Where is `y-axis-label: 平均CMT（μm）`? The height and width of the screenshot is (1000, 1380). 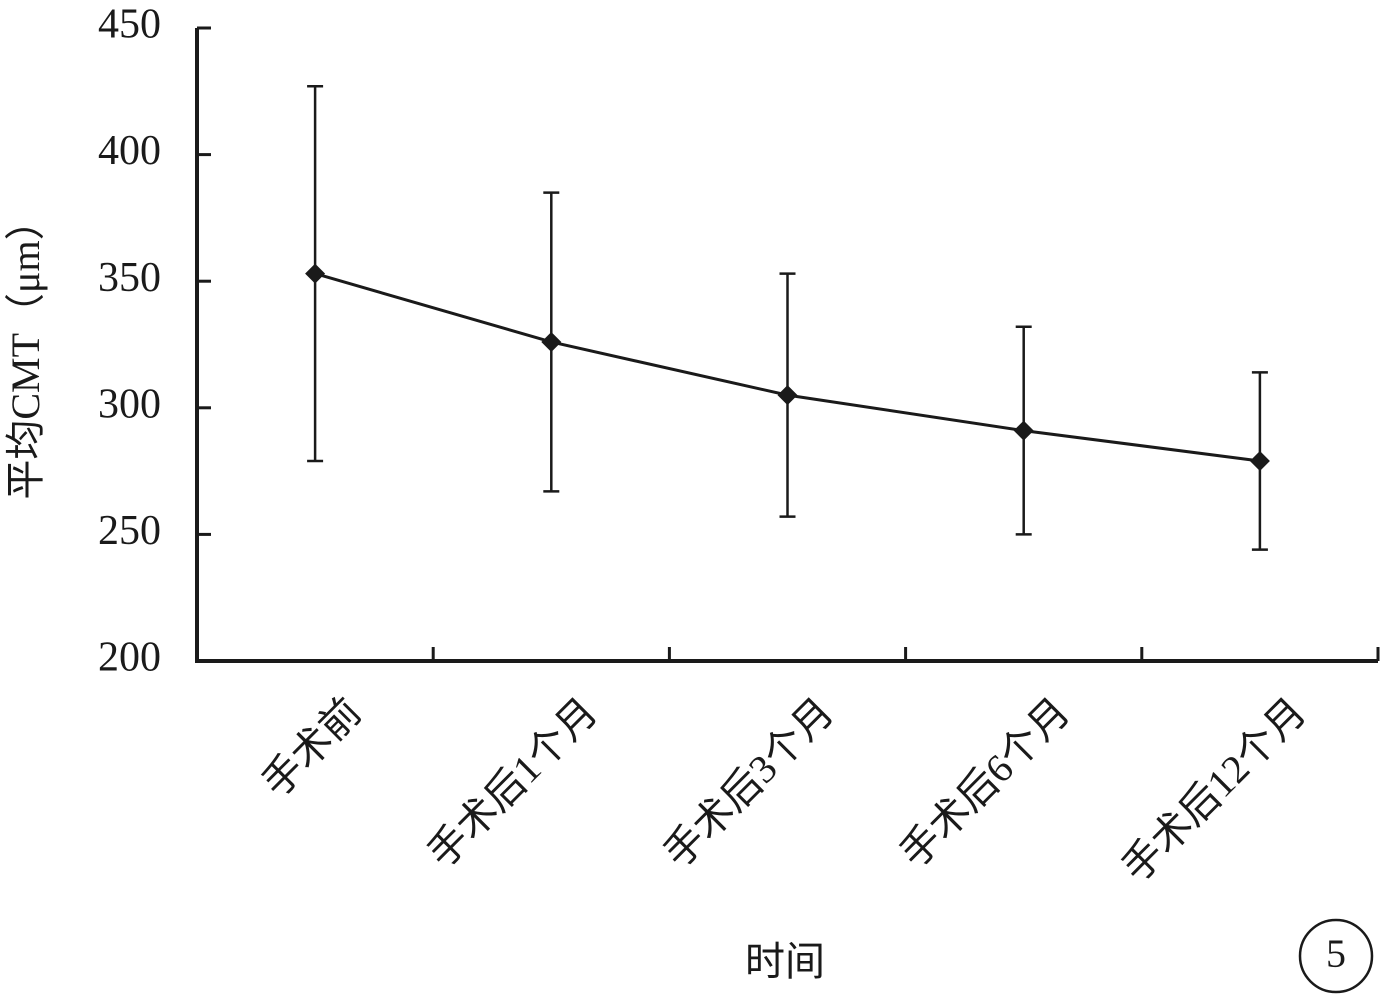 y-axis-label: 平均CMT（μm） is located at coordinates (25, 349).